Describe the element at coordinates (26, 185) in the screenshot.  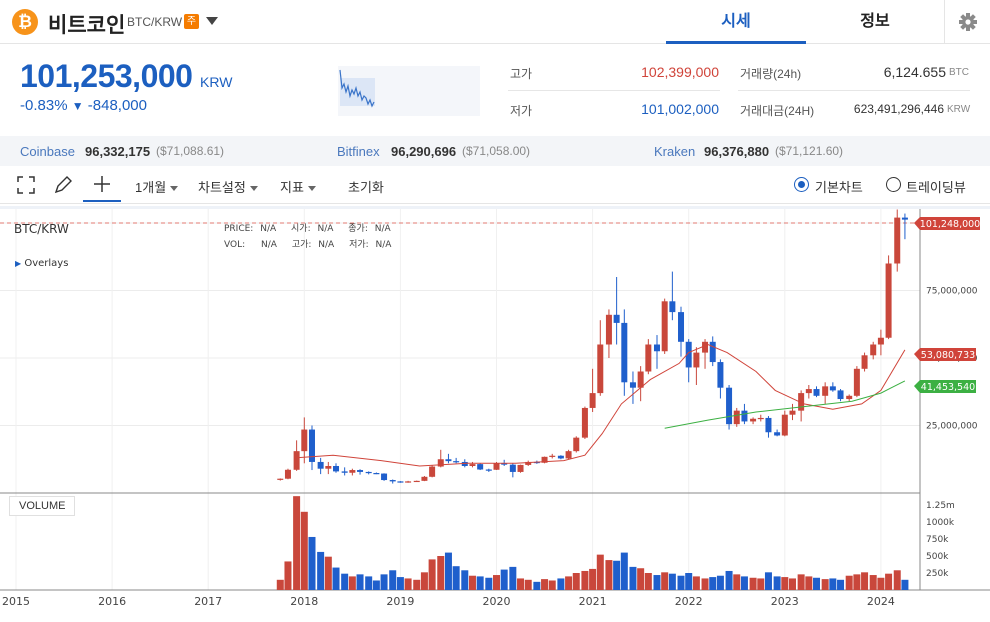
I see `fullscreen-icon` at that location.